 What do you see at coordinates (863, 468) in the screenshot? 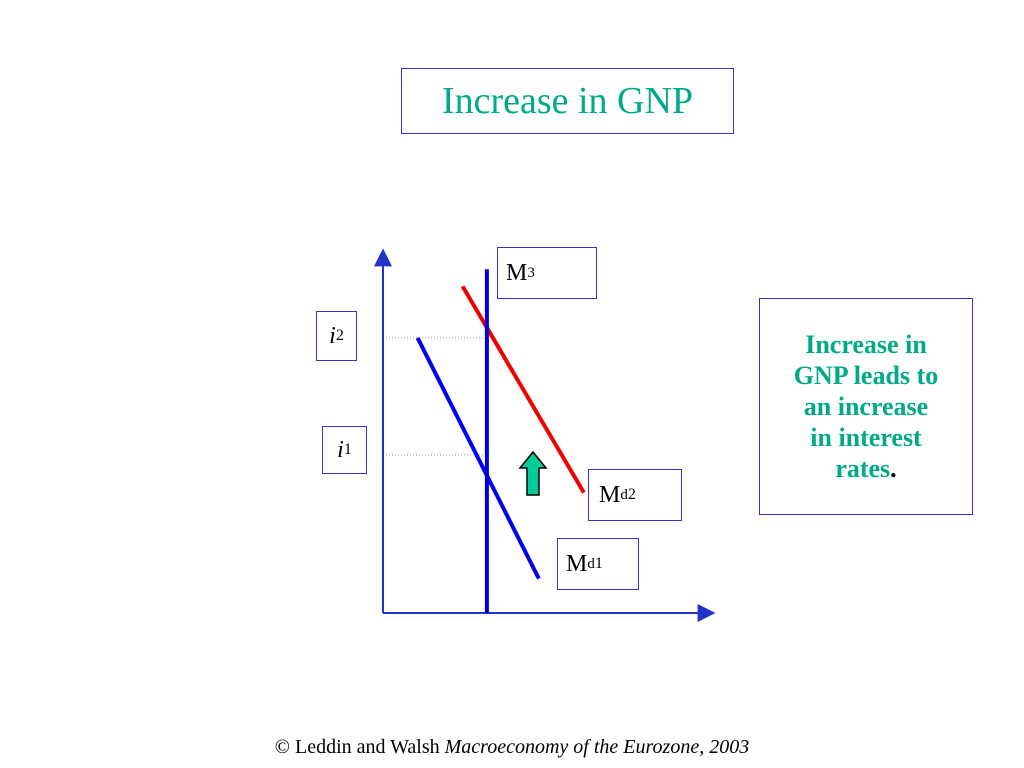
I see `note-line-5: rates` at bounding box center [863, 468].